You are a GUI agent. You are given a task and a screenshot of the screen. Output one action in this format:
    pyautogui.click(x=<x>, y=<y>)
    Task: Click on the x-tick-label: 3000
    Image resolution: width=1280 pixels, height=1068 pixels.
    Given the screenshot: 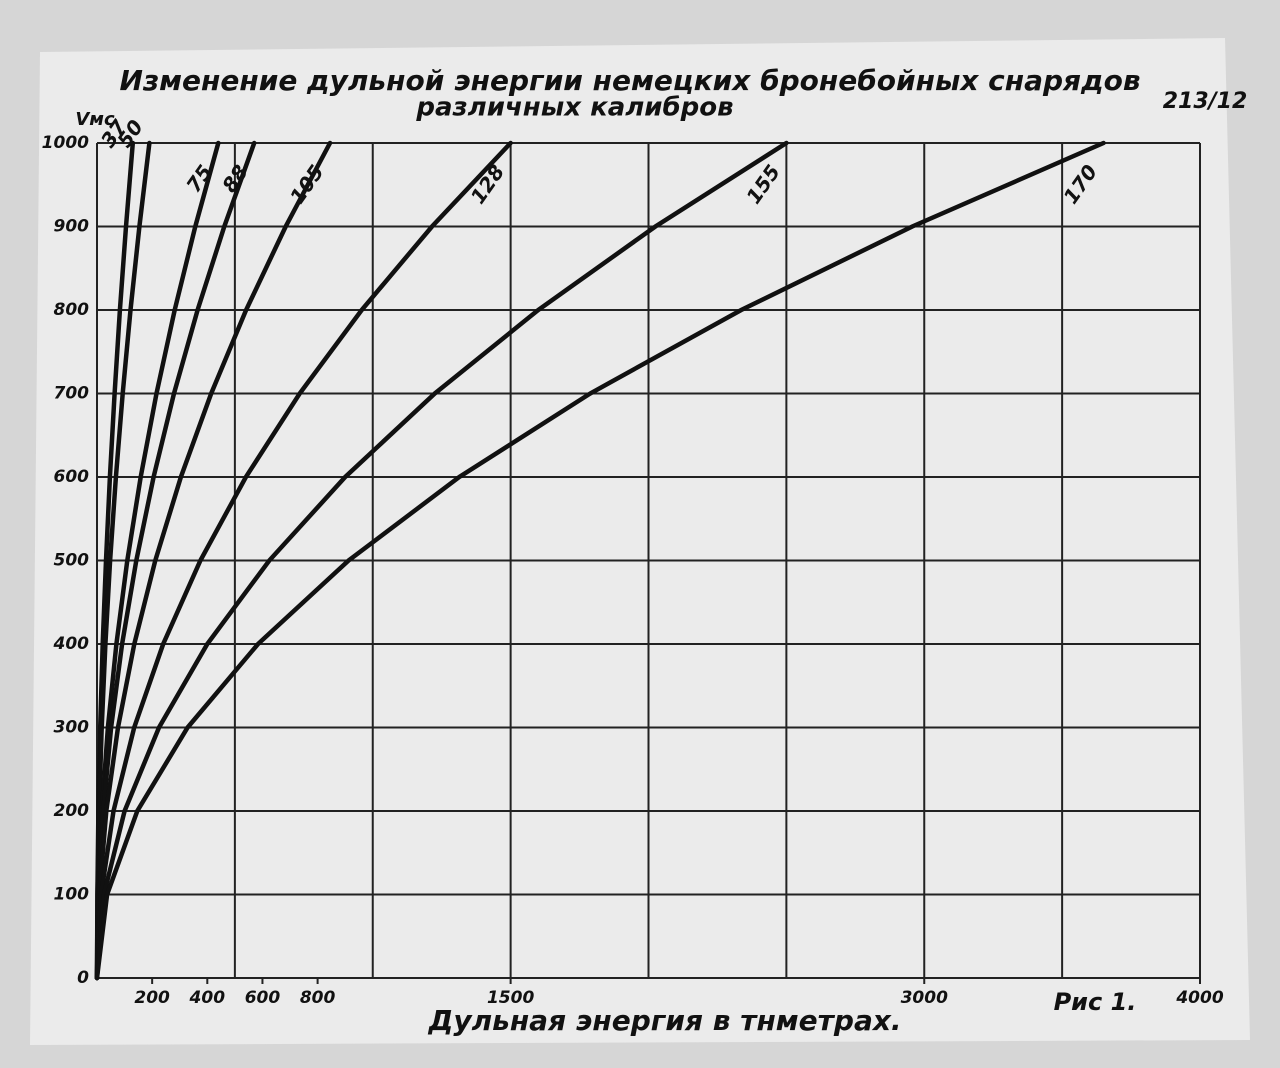 What is the action you would take?
    pyautogui.click(x=924, y=998)
    